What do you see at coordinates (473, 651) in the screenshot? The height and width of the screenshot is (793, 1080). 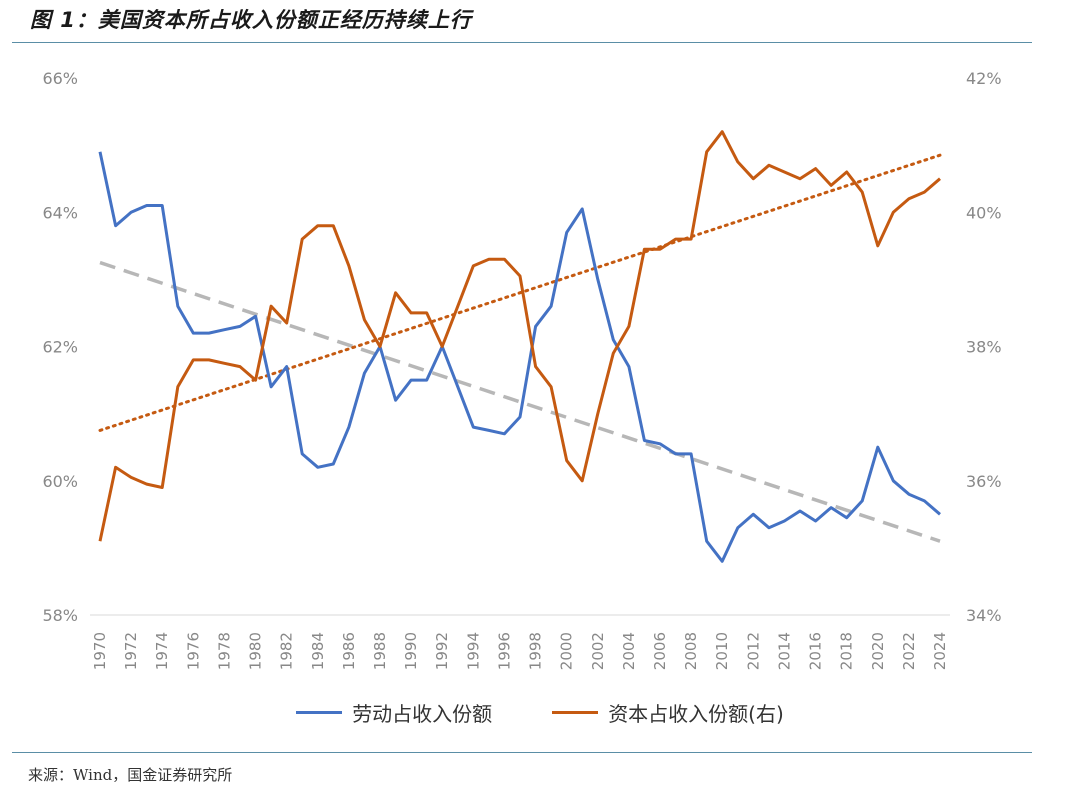 I see `x-tick-label: 1994` at bounding box center [473, 651].